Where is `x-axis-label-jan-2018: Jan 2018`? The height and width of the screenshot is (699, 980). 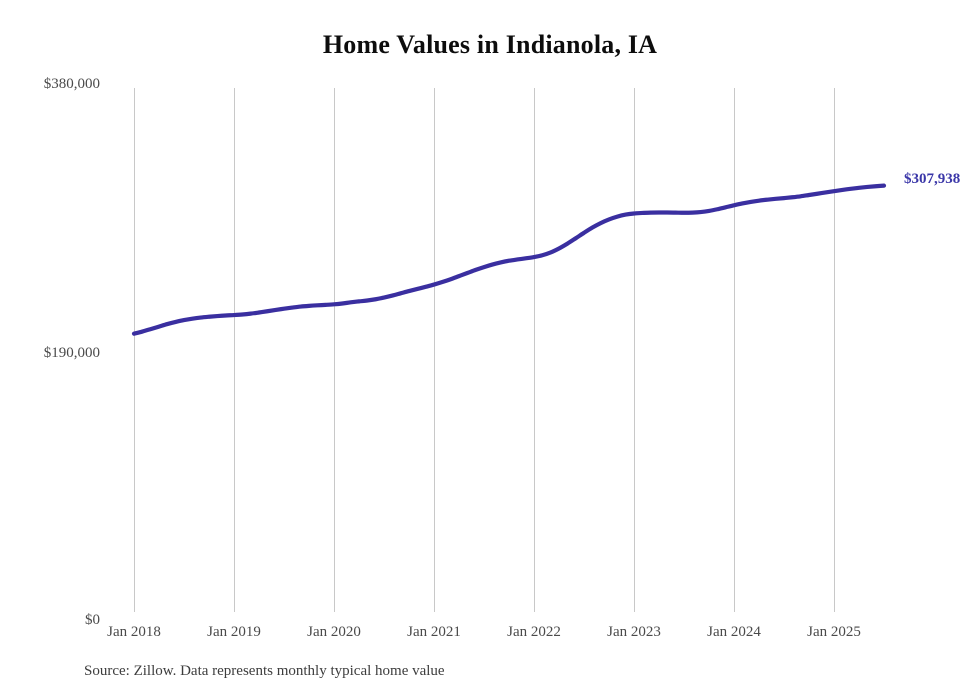
x-axis-label-jan-2018: Jan 2018 is located at coordinates (134, 632).